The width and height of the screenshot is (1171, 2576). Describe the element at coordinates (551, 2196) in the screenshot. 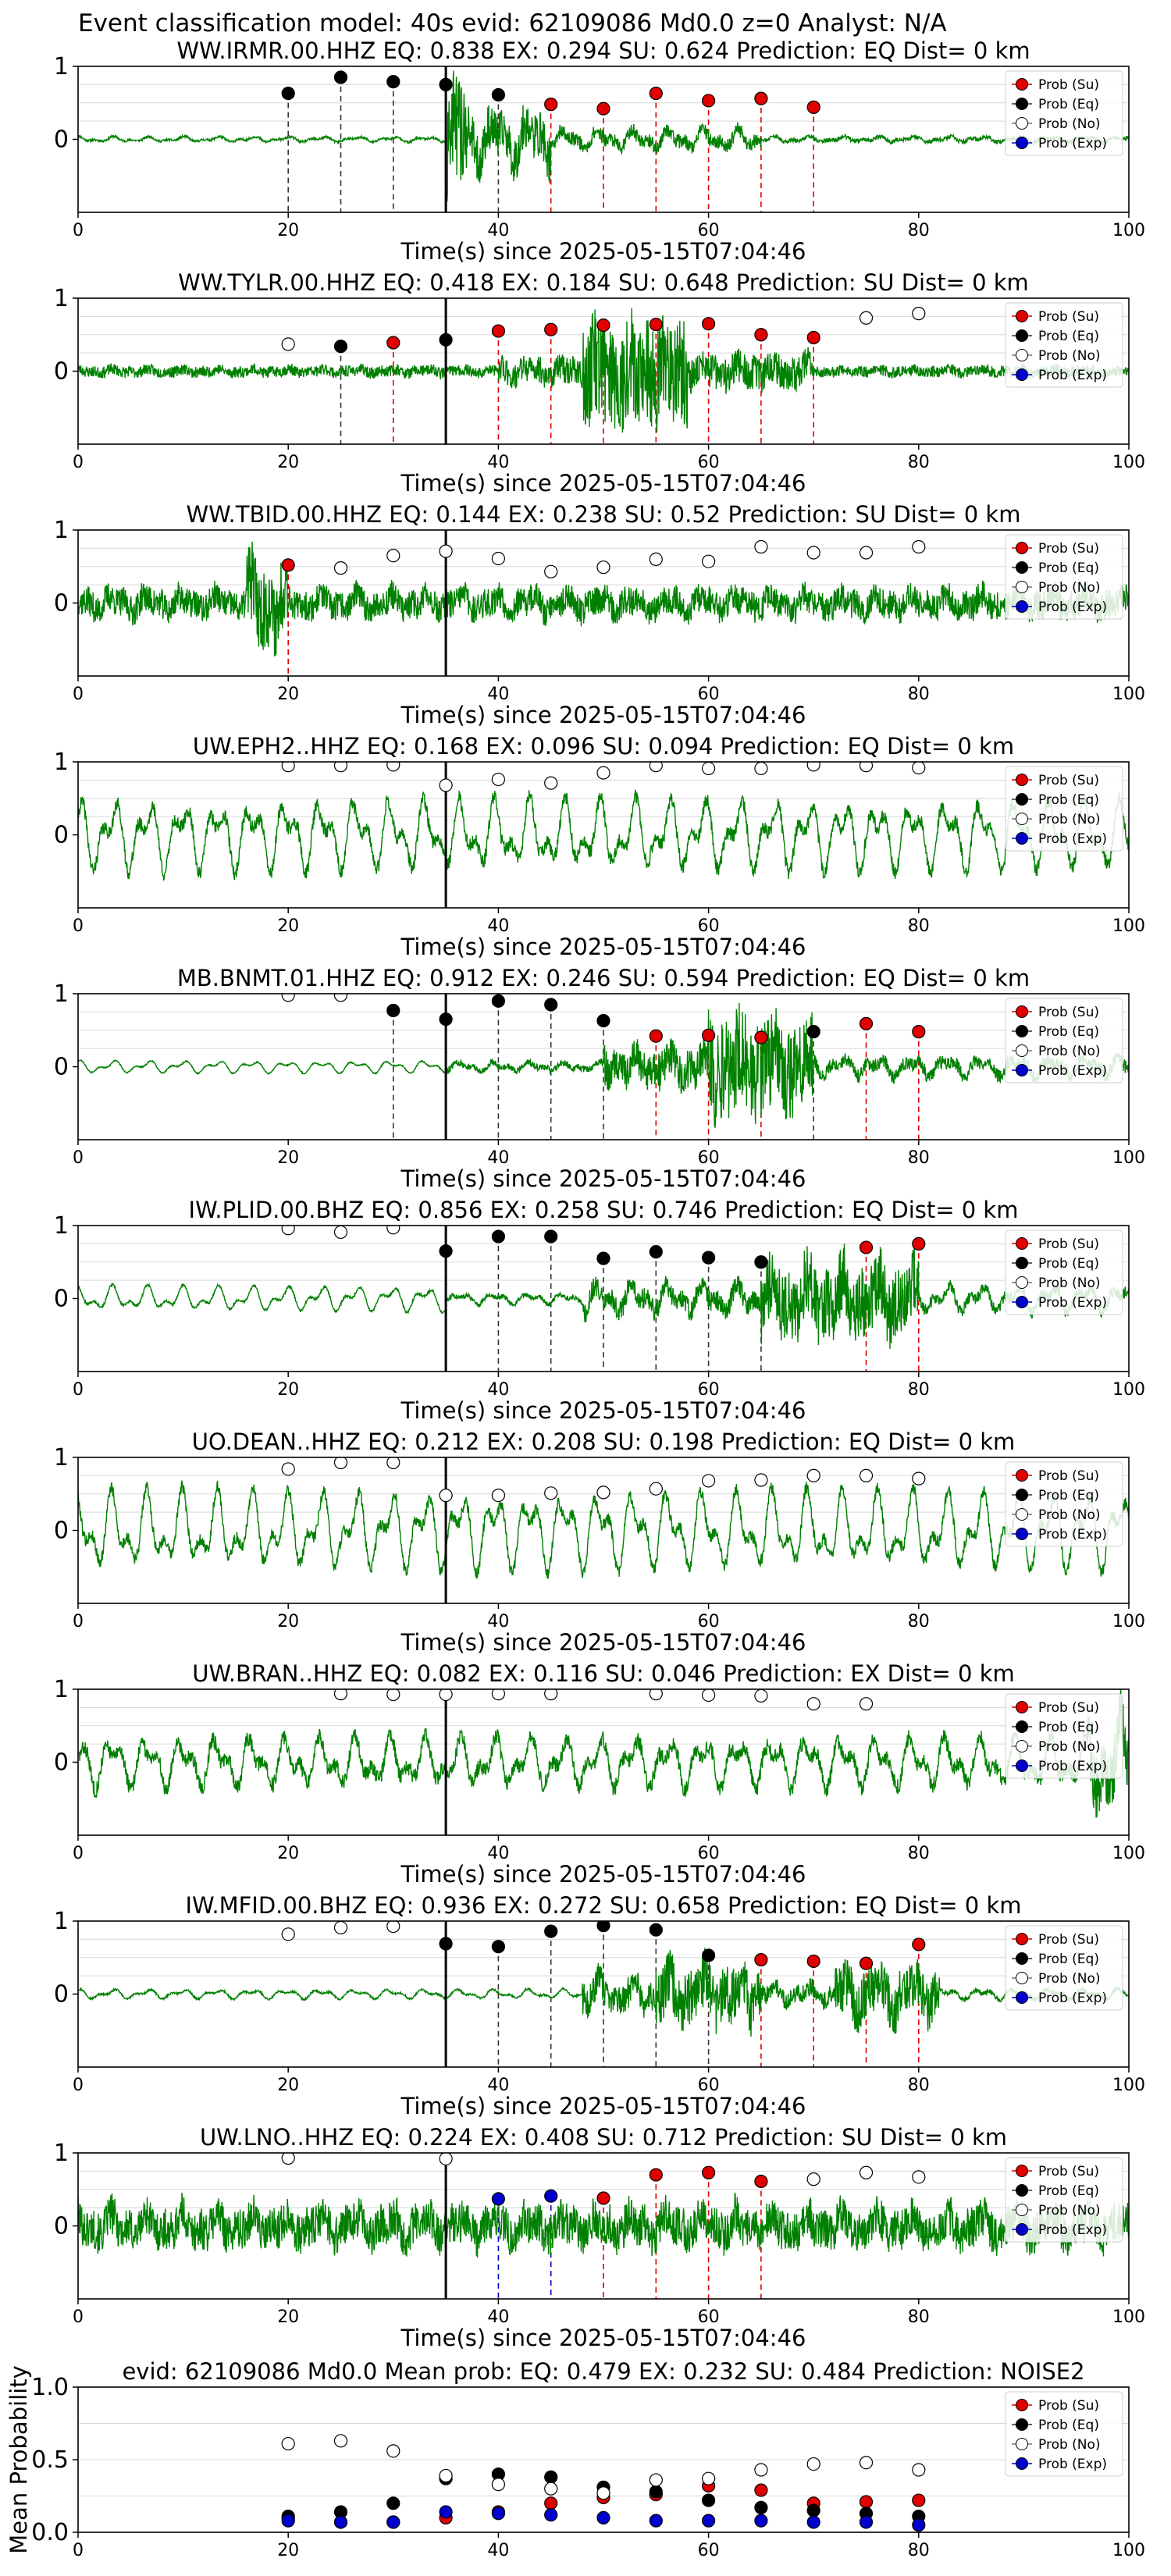

I see `prob-point-exp` at that location.